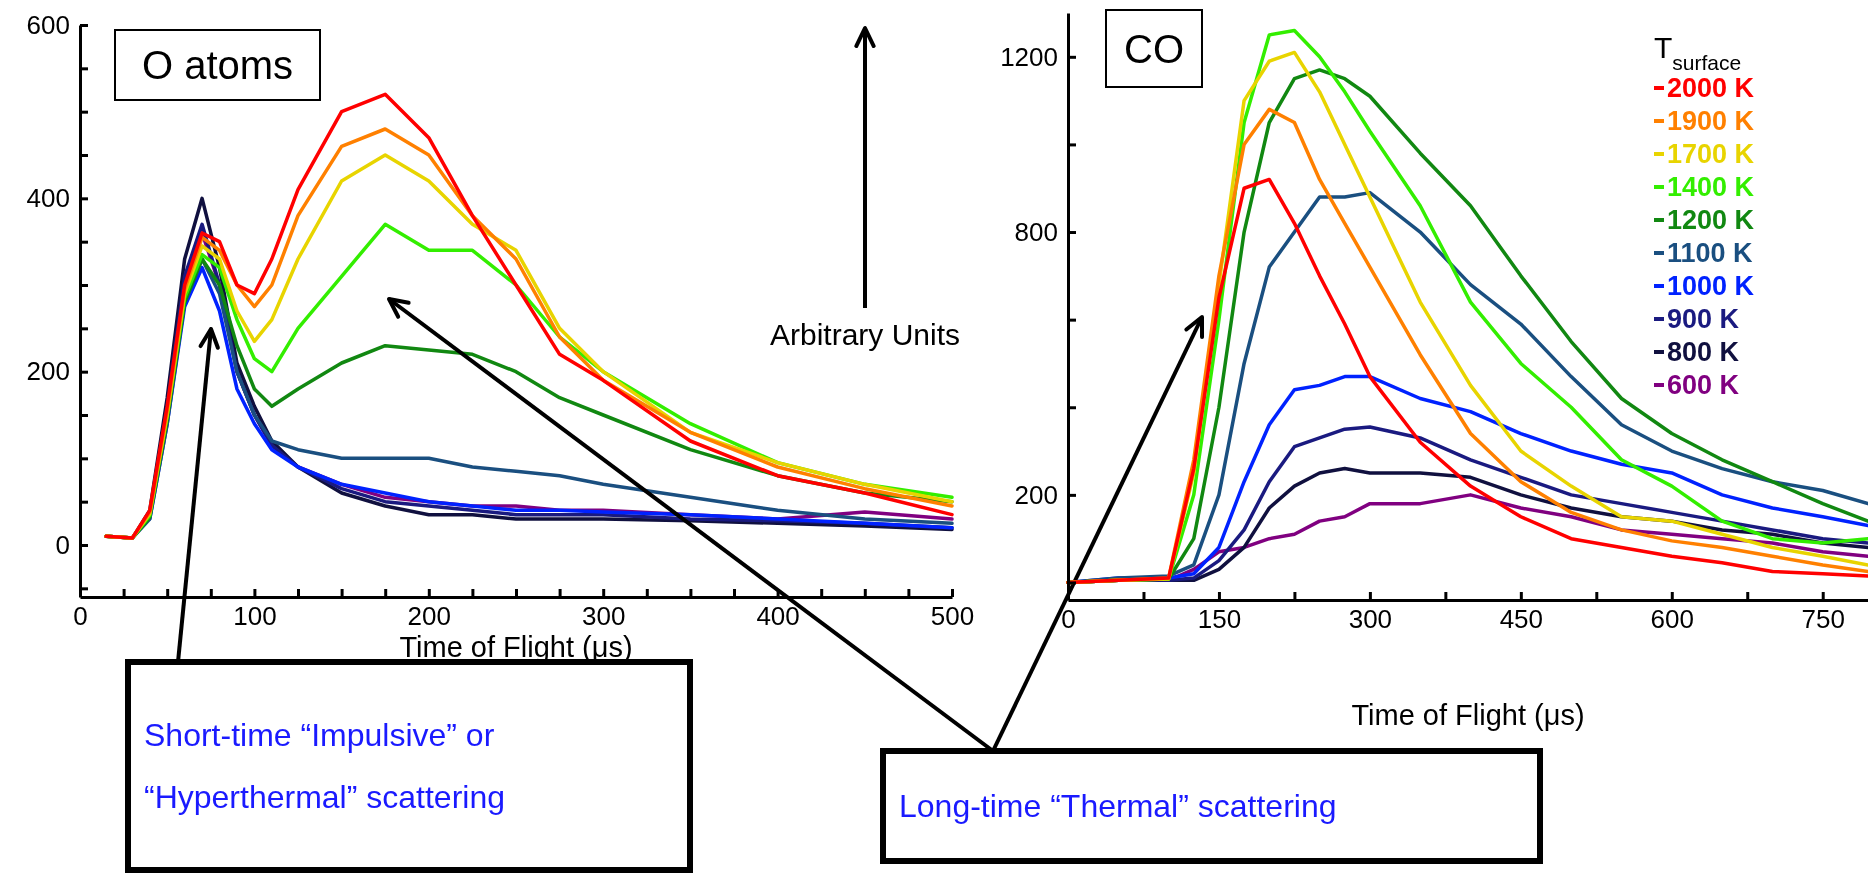  What do you see at coordinates (1703, 385) in the screenshot?
I see `legend-label: 600 K` at bounding box center [1703, 385].